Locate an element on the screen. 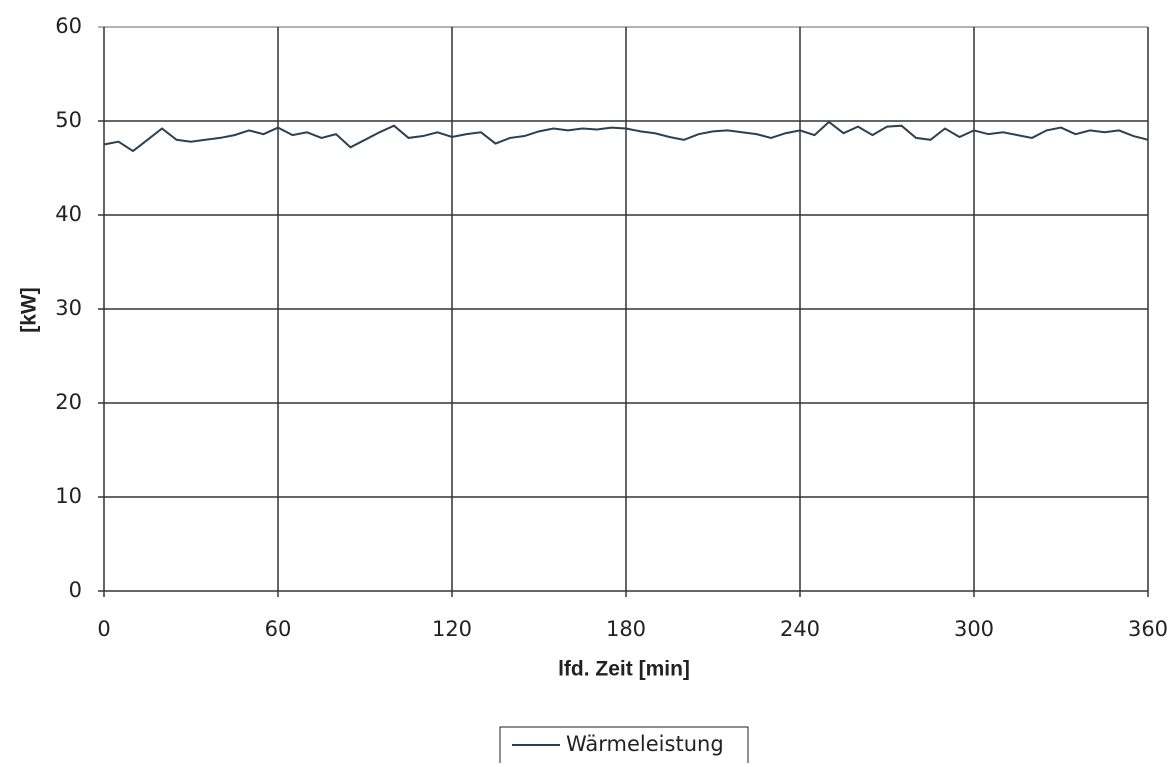 This screenshot has height=767, width=1175. x-tick-label: 60 is located at coordinates (278, 629).